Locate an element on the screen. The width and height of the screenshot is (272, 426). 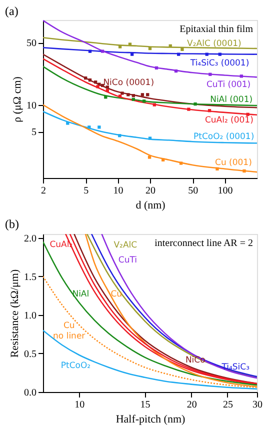
annotation: Epitaxial thin film is located at coordinates (217, 29).